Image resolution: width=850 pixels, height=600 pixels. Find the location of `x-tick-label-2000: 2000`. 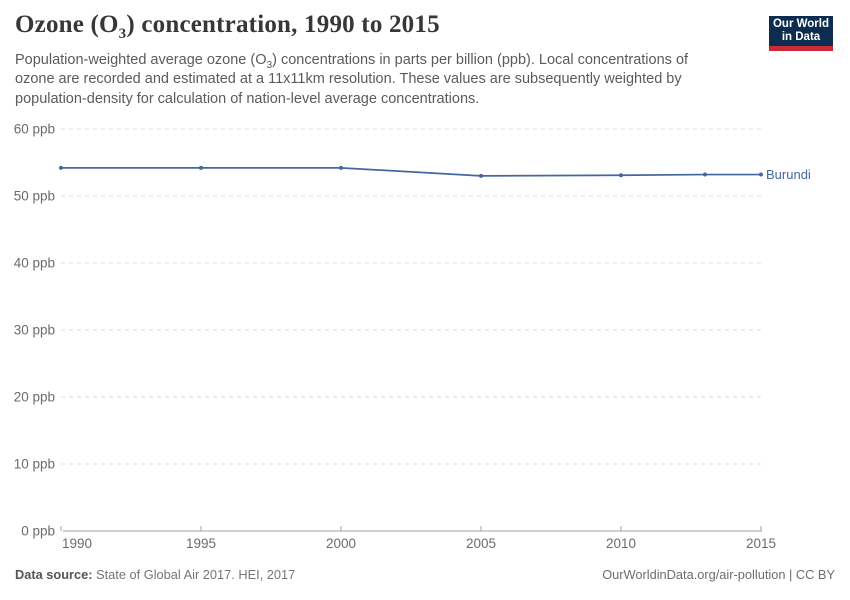

x-tick-label-2000: 2000 is located at coordinates (341, 543).